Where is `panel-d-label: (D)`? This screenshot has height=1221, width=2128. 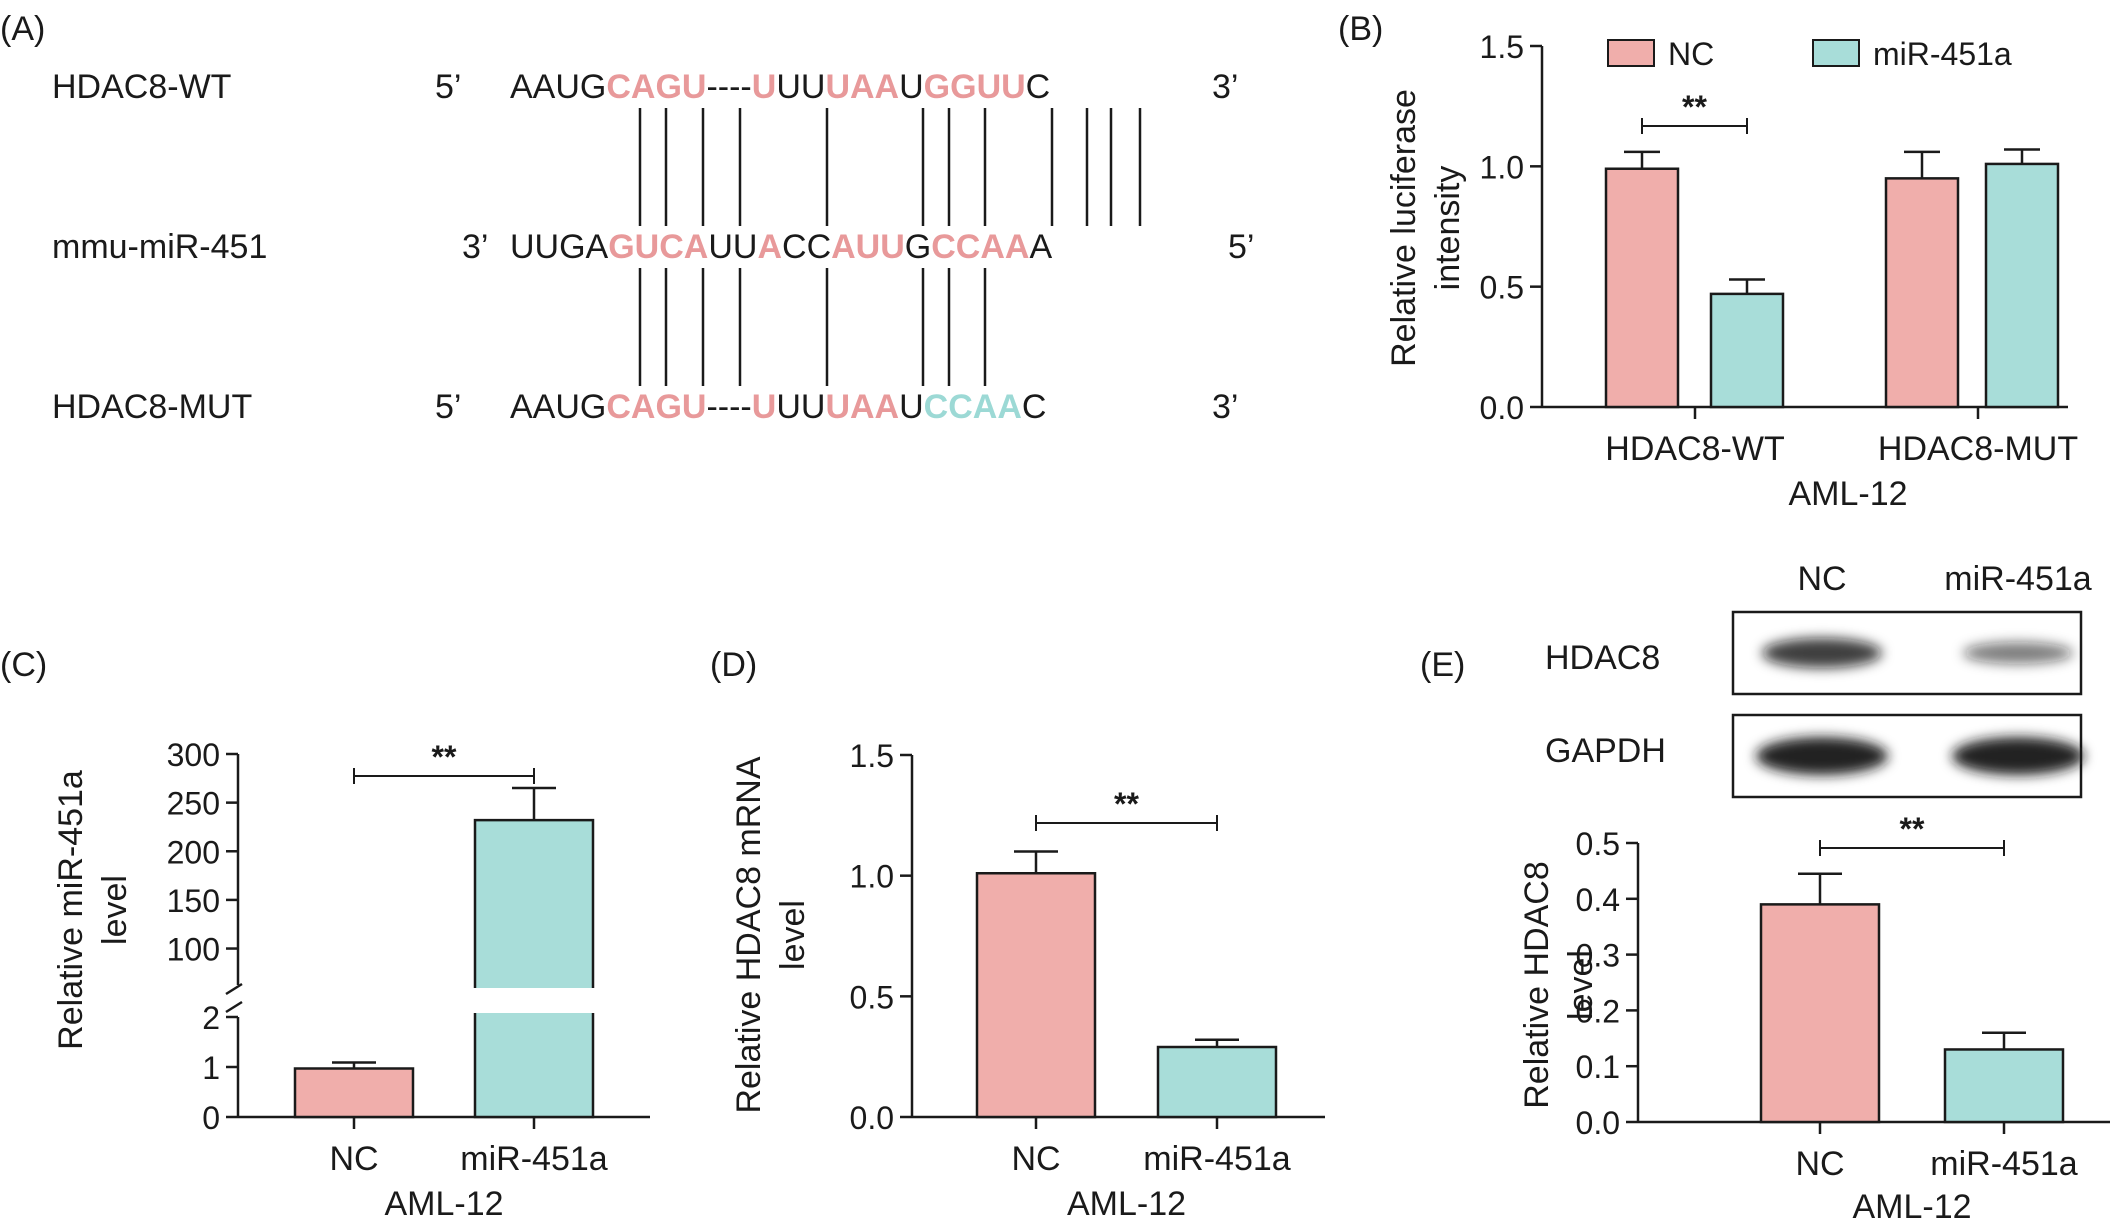
panel-d-label: (D) is located at coordinates (733, 665).